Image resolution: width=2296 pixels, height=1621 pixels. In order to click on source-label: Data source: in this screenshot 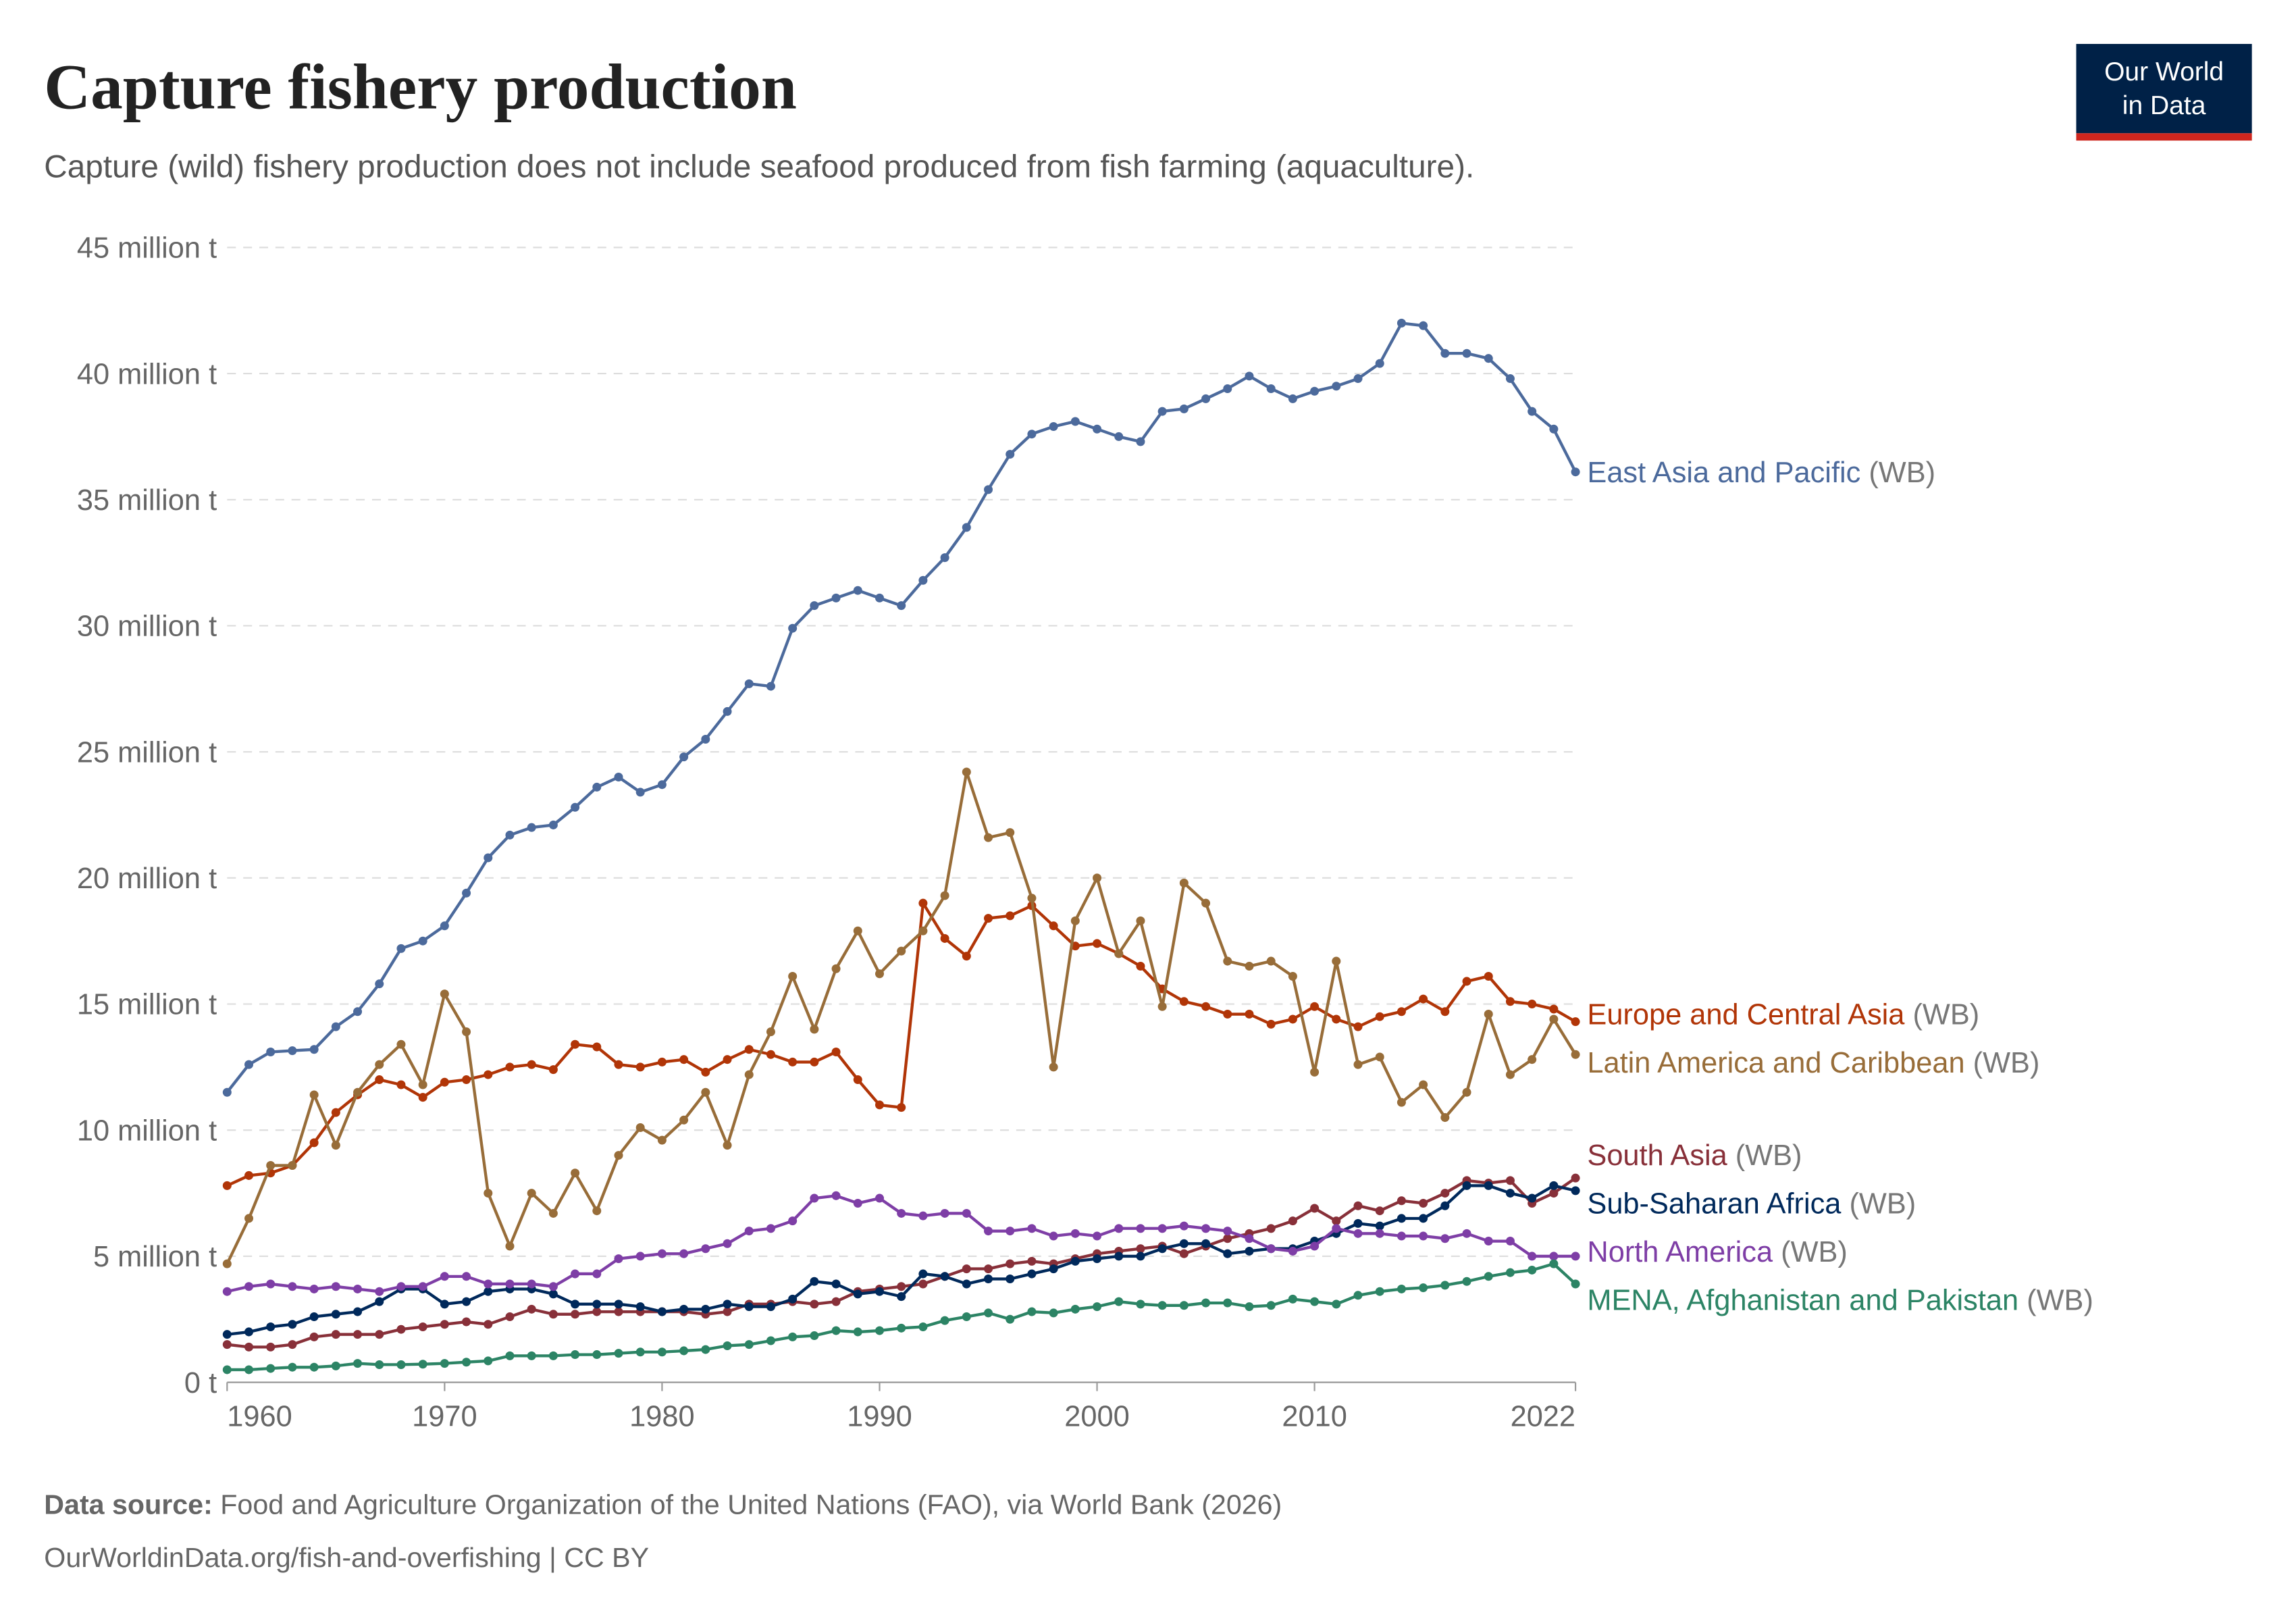, I will do `click(128, 1504)`.